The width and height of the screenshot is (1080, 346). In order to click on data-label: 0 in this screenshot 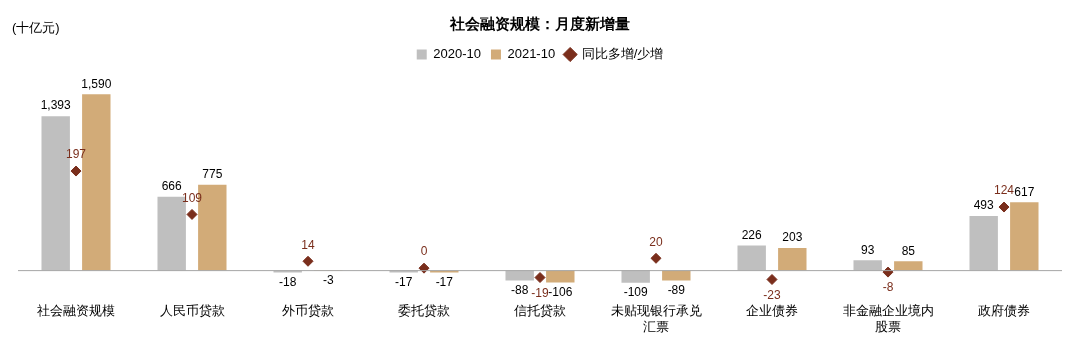, I will do `click(424, 251)`.